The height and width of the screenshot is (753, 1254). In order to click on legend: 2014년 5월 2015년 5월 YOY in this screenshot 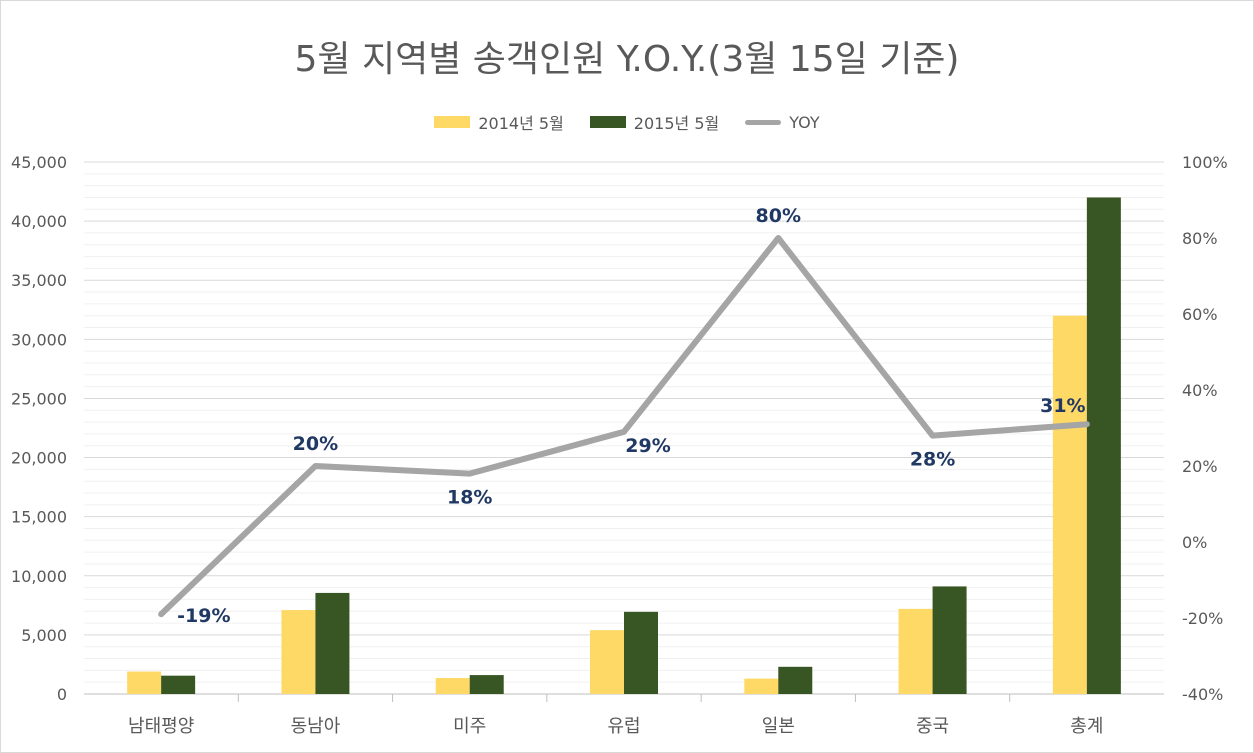, I will do `click(627, 122)`.